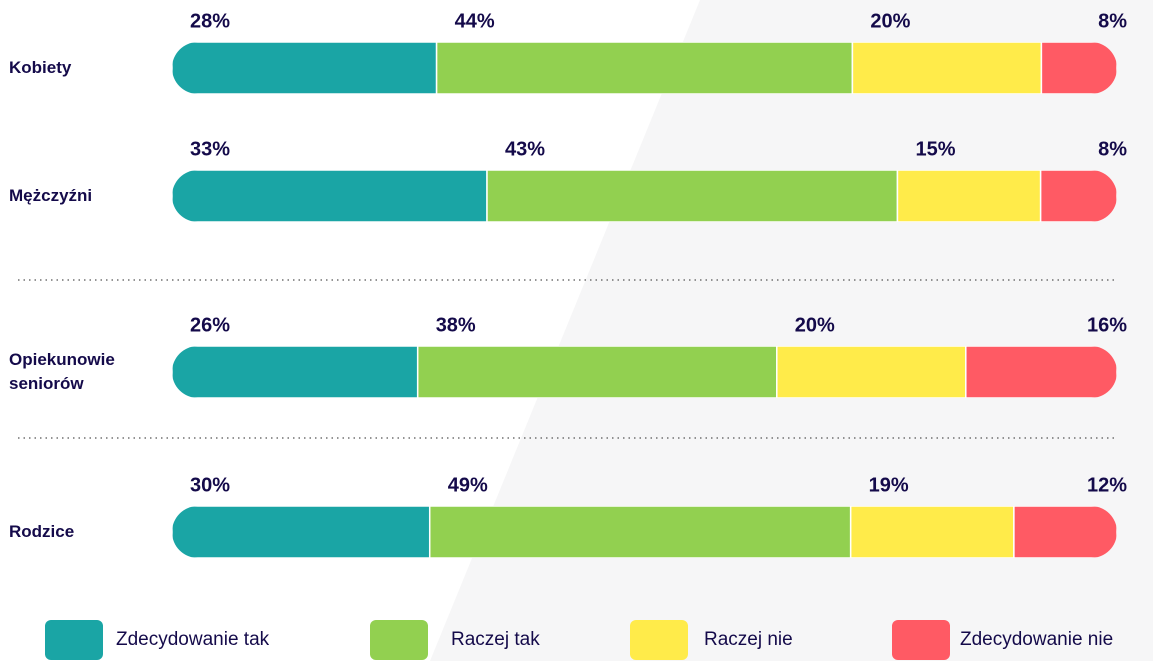 The height and width of the screenshot is (661, 1153). What do you see at coordinates (1036, 639) in the screenshot?
I see `legend-label: Zdecydowanie nie` at bounding box center [1036, 639].